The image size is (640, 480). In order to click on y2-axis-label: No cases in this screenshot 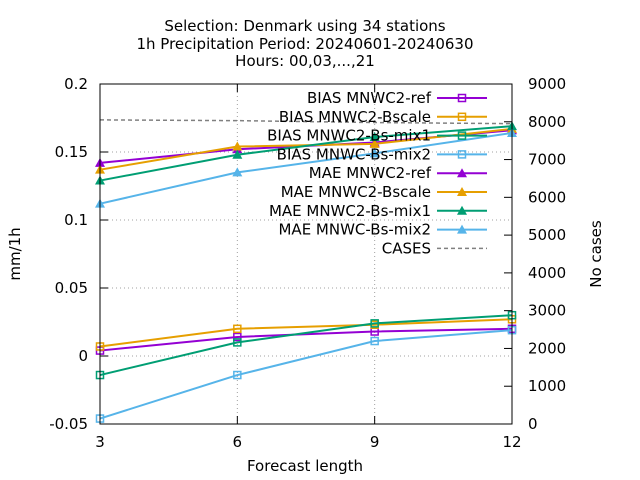, I will do `click(596, 254)`.